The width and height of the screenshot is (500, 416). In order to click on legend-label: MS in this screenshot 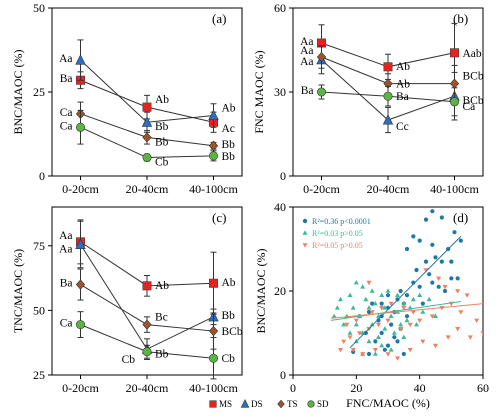, I will do `click(225, 404)`.